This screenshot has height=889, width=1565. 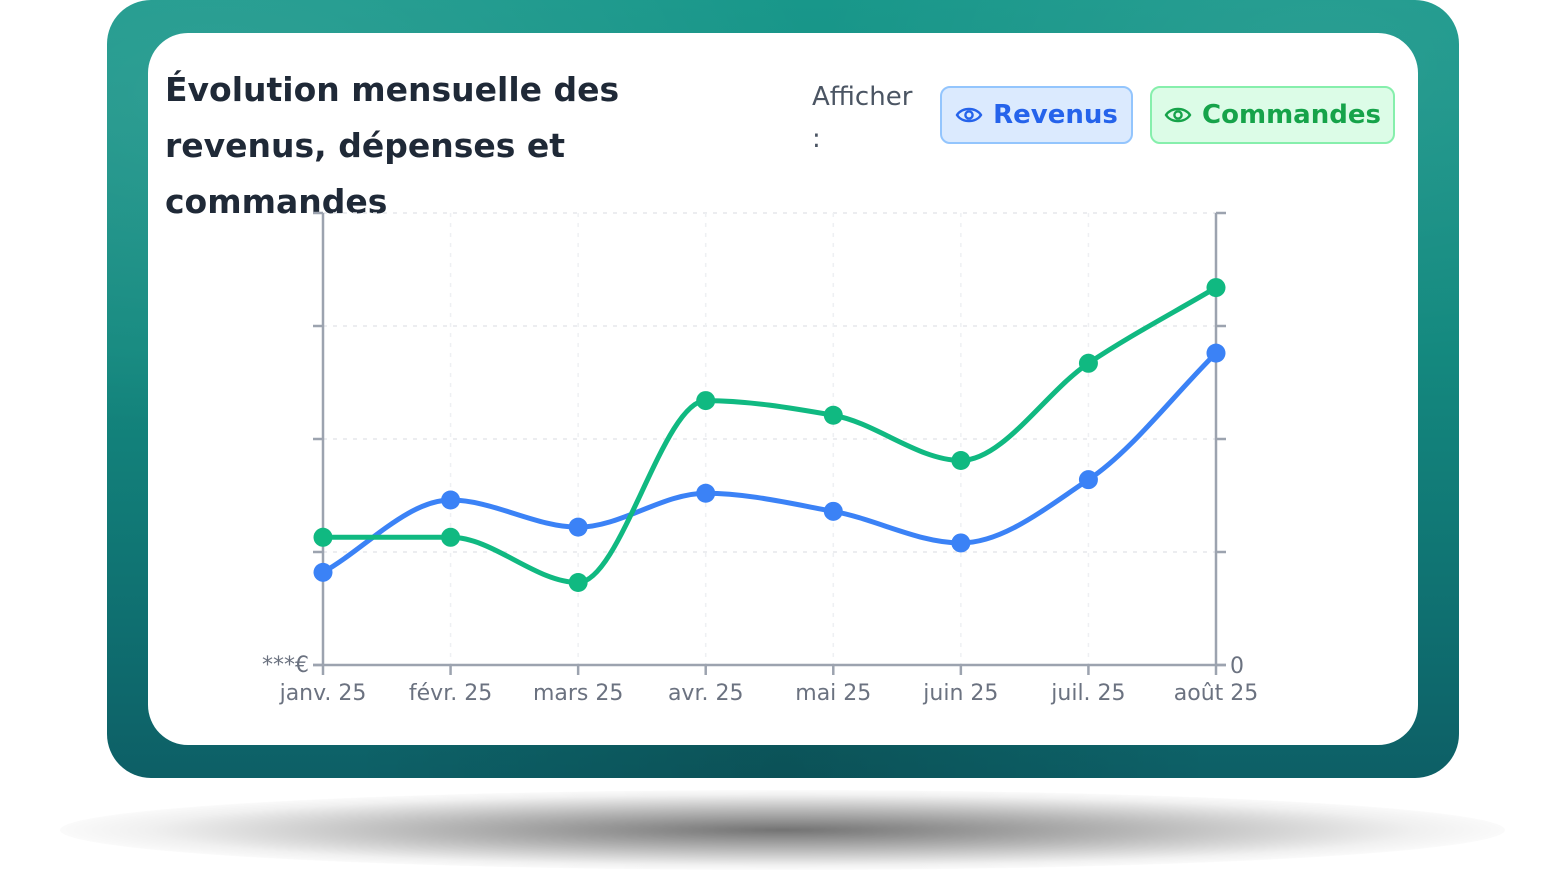 What do you see at coordinates (706, 693) in the screenshot?
I see `x-tick-label: avr. 25` at bounding box center [706, 693].